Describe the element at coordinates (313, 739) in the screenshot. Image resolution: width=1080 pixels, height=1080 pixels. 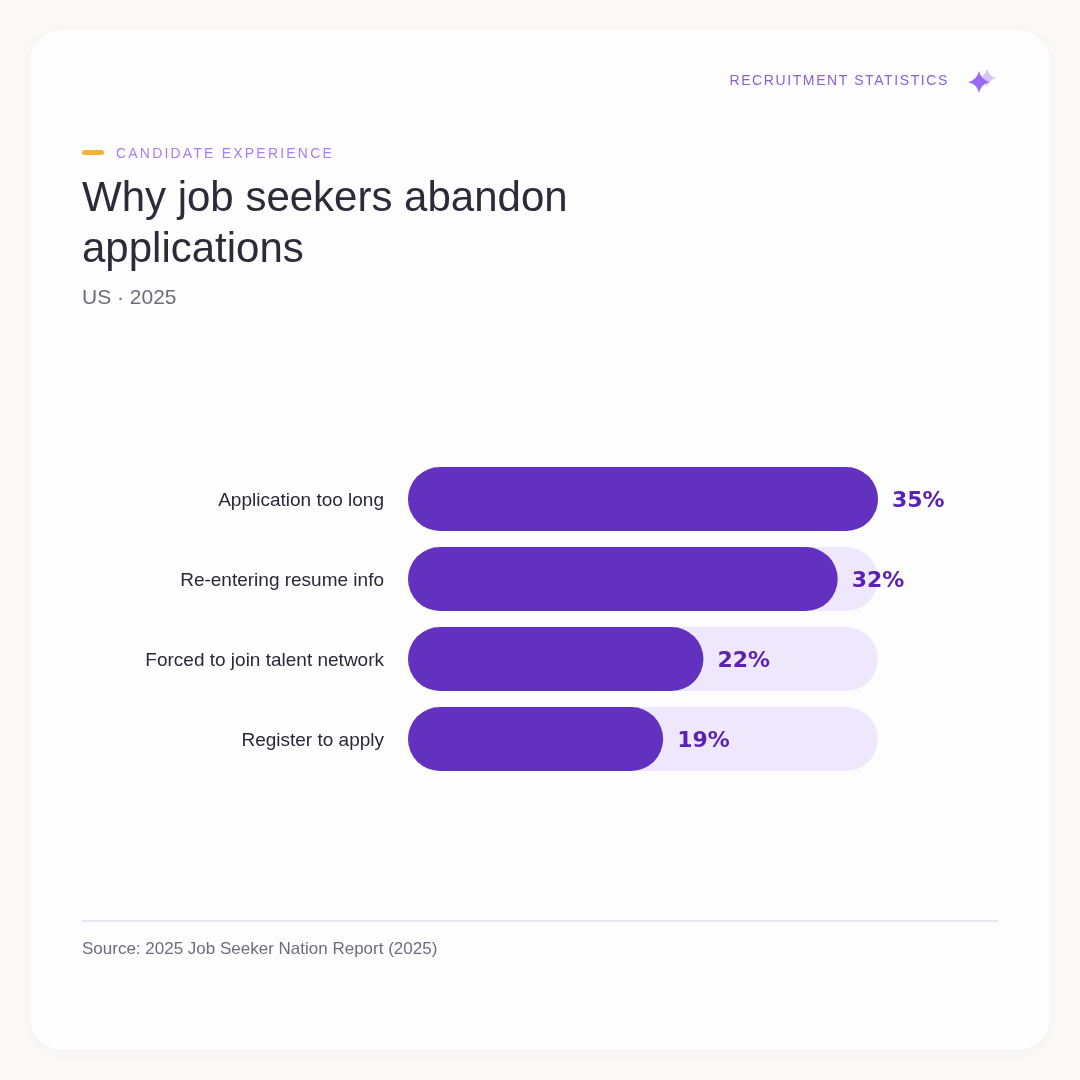
I see `y-tick-label: Register to apply` at that location.